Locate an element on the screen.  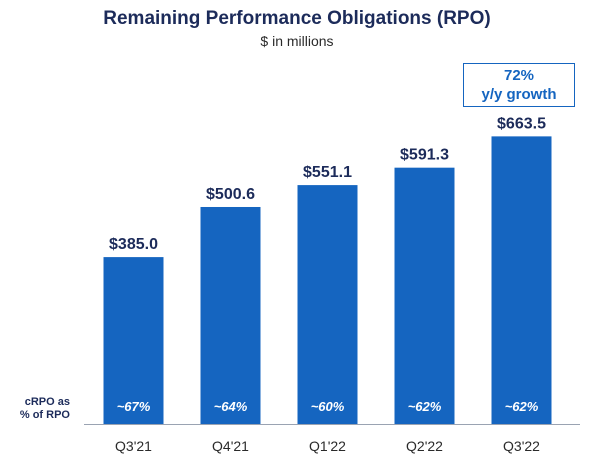
crpo-label-3: ~62% is located at coordinates (425, 406).